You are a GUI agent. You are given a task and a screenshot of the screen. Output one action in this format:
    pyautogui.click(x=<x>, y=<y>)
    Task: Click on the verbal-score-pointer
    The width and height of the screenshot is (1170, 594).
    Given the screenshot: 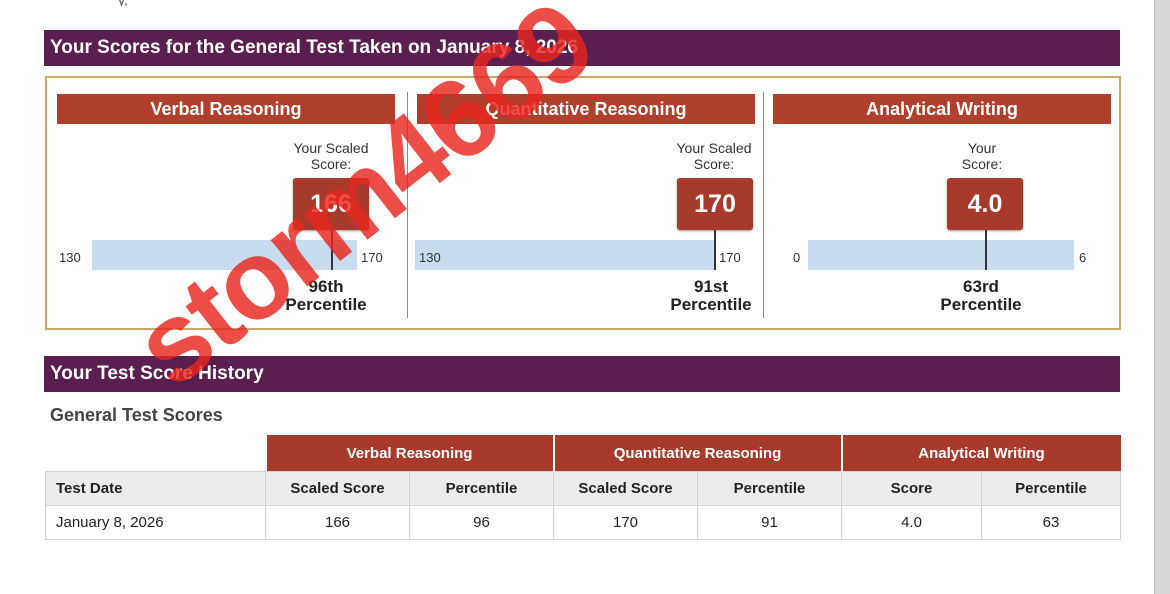 What is the action you would take?
    pyautogui.click(x=332, y=250)
    